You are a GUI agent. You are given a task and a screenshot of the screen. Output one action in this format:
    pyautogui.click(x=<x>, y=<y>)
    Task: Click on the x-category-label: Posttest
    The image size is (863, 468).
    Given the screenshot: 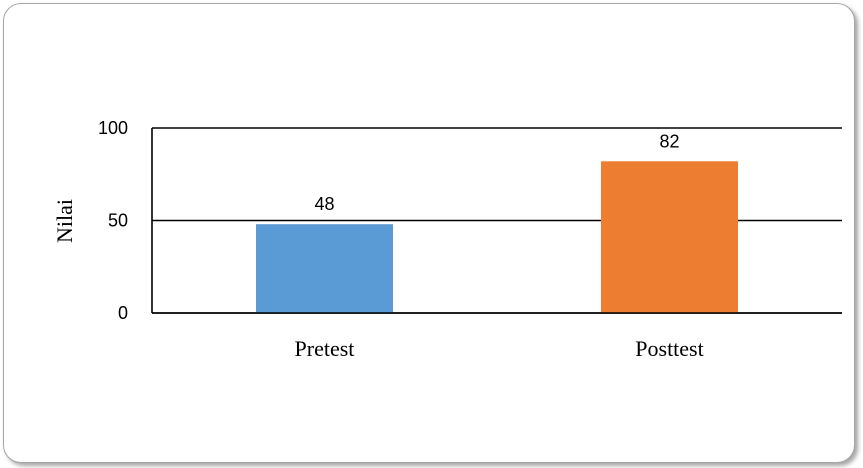 What is the action you would take?
    pyautogui.click(x=669, y=348)
    